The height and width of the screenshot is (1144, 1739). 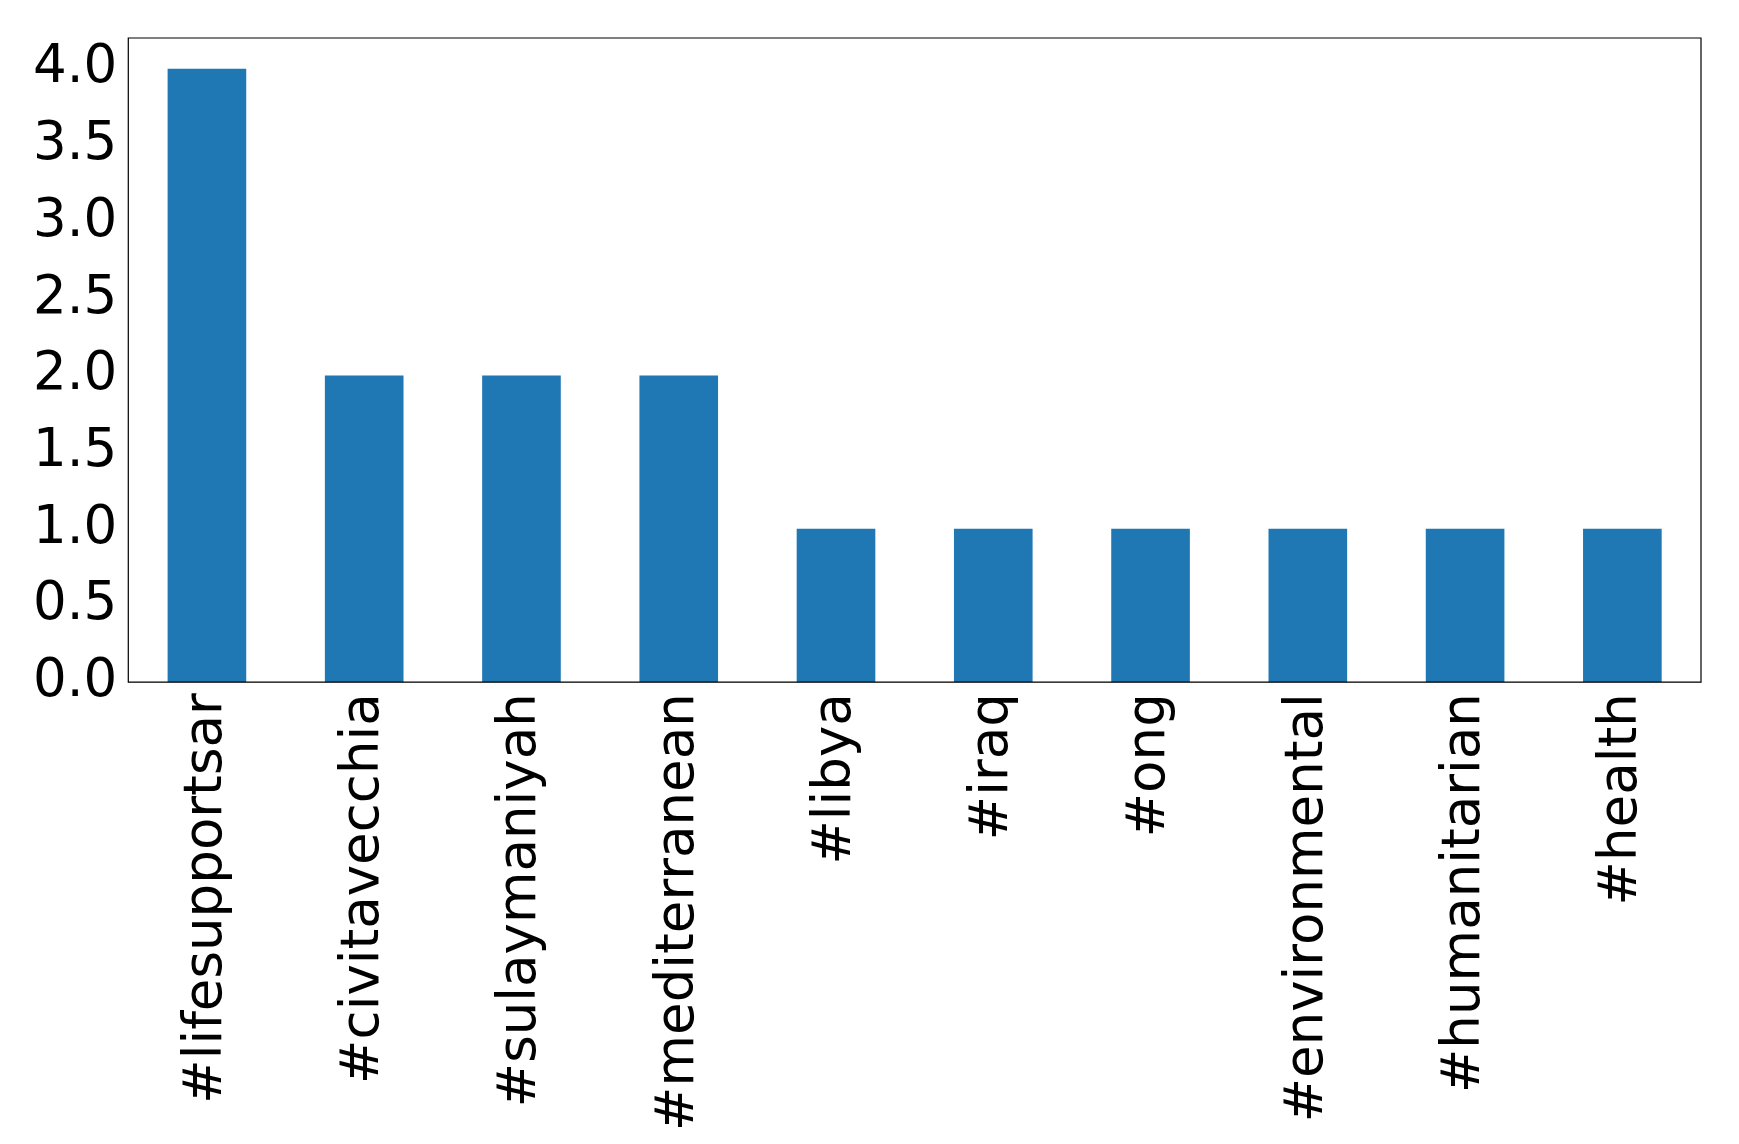 I want to click on x-tick-label: #lifesupportsar, so click(x=202, y=898).